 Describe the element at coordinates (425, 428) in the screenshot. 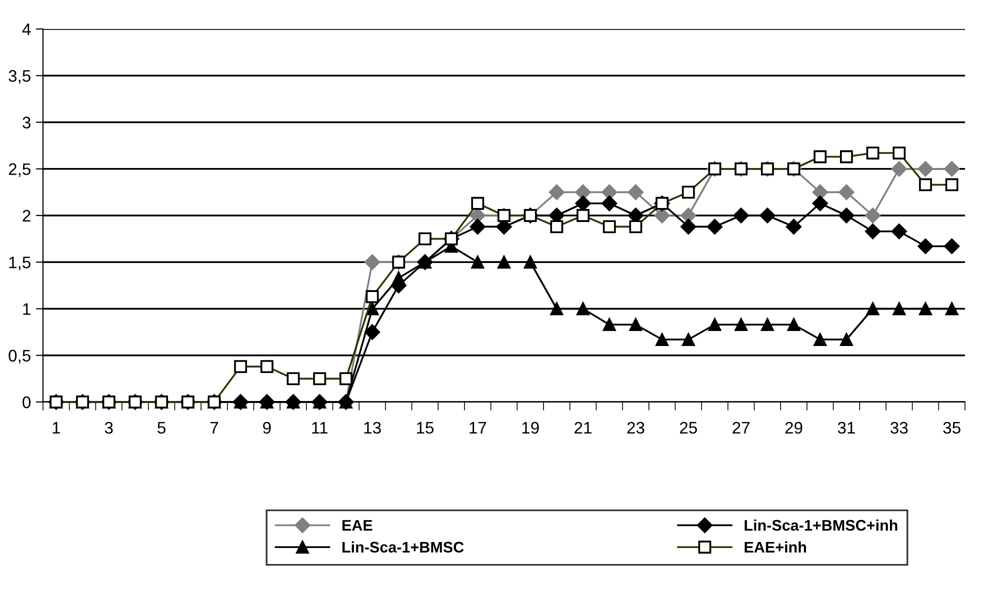

I see `x-tick-label: 15` at that location.